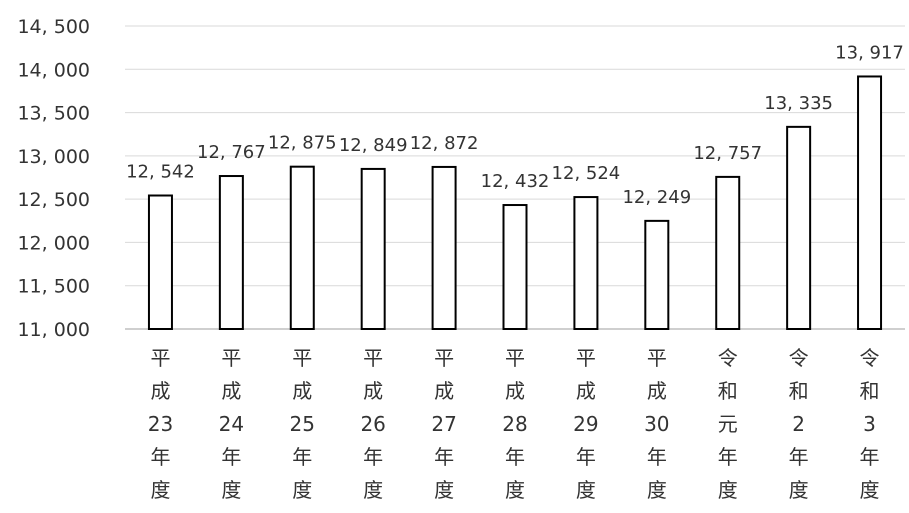 The width and height of the screenshot is (909, 513). What do you see at coordinates (728, 424) in the screenshot?
I see `category-label-line: 元` at bounding box center [728, 424].